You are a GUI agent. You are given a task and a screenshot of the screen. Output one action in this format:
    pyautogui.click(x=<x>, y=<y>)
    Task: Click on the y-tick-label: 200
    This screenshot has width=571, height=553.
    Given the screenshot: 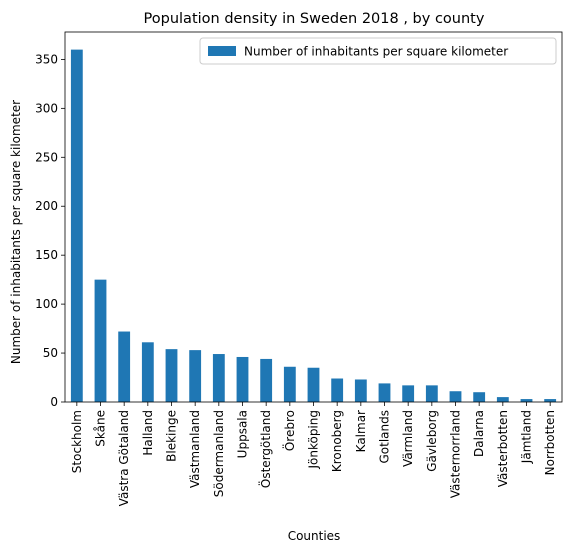 What is the action you would take?
    pyautogui.click(x=46, y=206)
    